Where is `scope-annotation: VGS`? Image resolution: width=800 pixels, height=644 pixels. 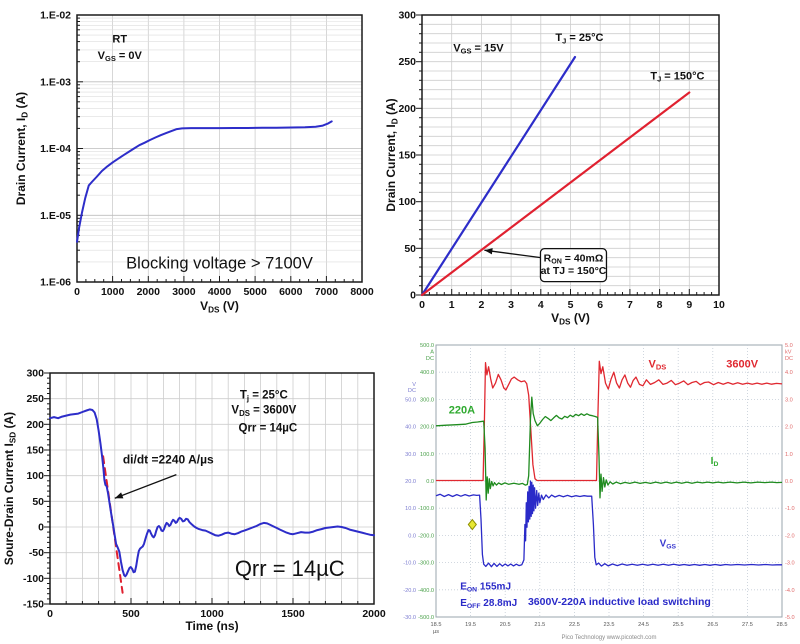
scope-annotation: VGS is located at coordinates (668, 544).